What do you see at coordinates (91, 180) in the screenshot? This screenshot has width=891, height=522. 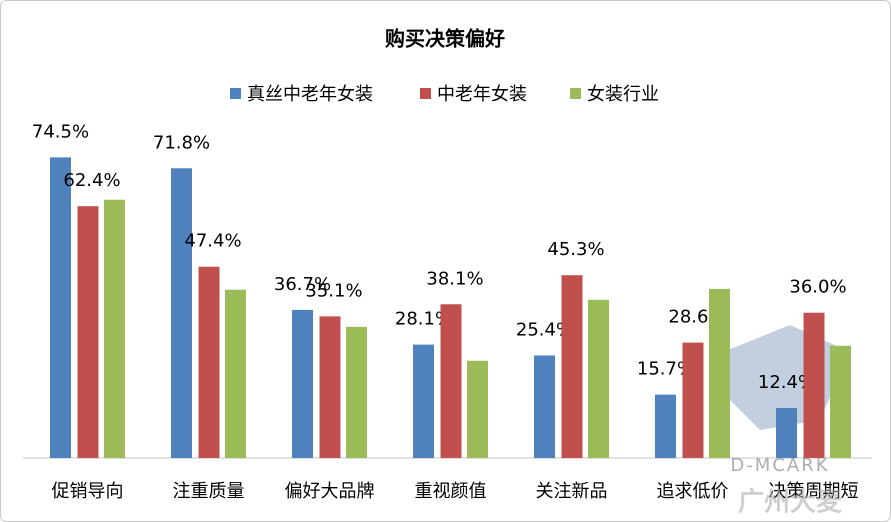 I see `data-label: 62.4%` at bounding box center [91, 180].